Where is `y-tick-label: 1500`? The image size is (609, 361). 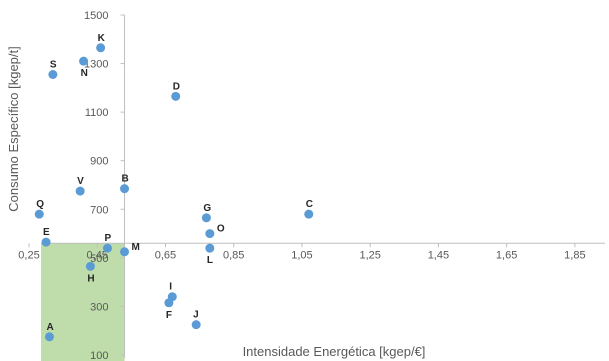
y-tick-label: 1500 is located at coordinates (96, 16).